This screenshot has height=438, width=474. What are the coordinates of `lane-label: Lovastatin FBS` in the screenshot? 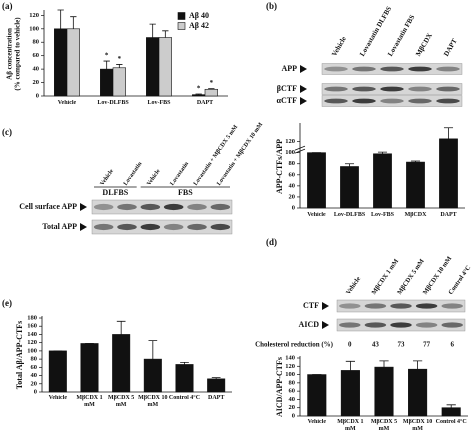 It's located at (401, 35).